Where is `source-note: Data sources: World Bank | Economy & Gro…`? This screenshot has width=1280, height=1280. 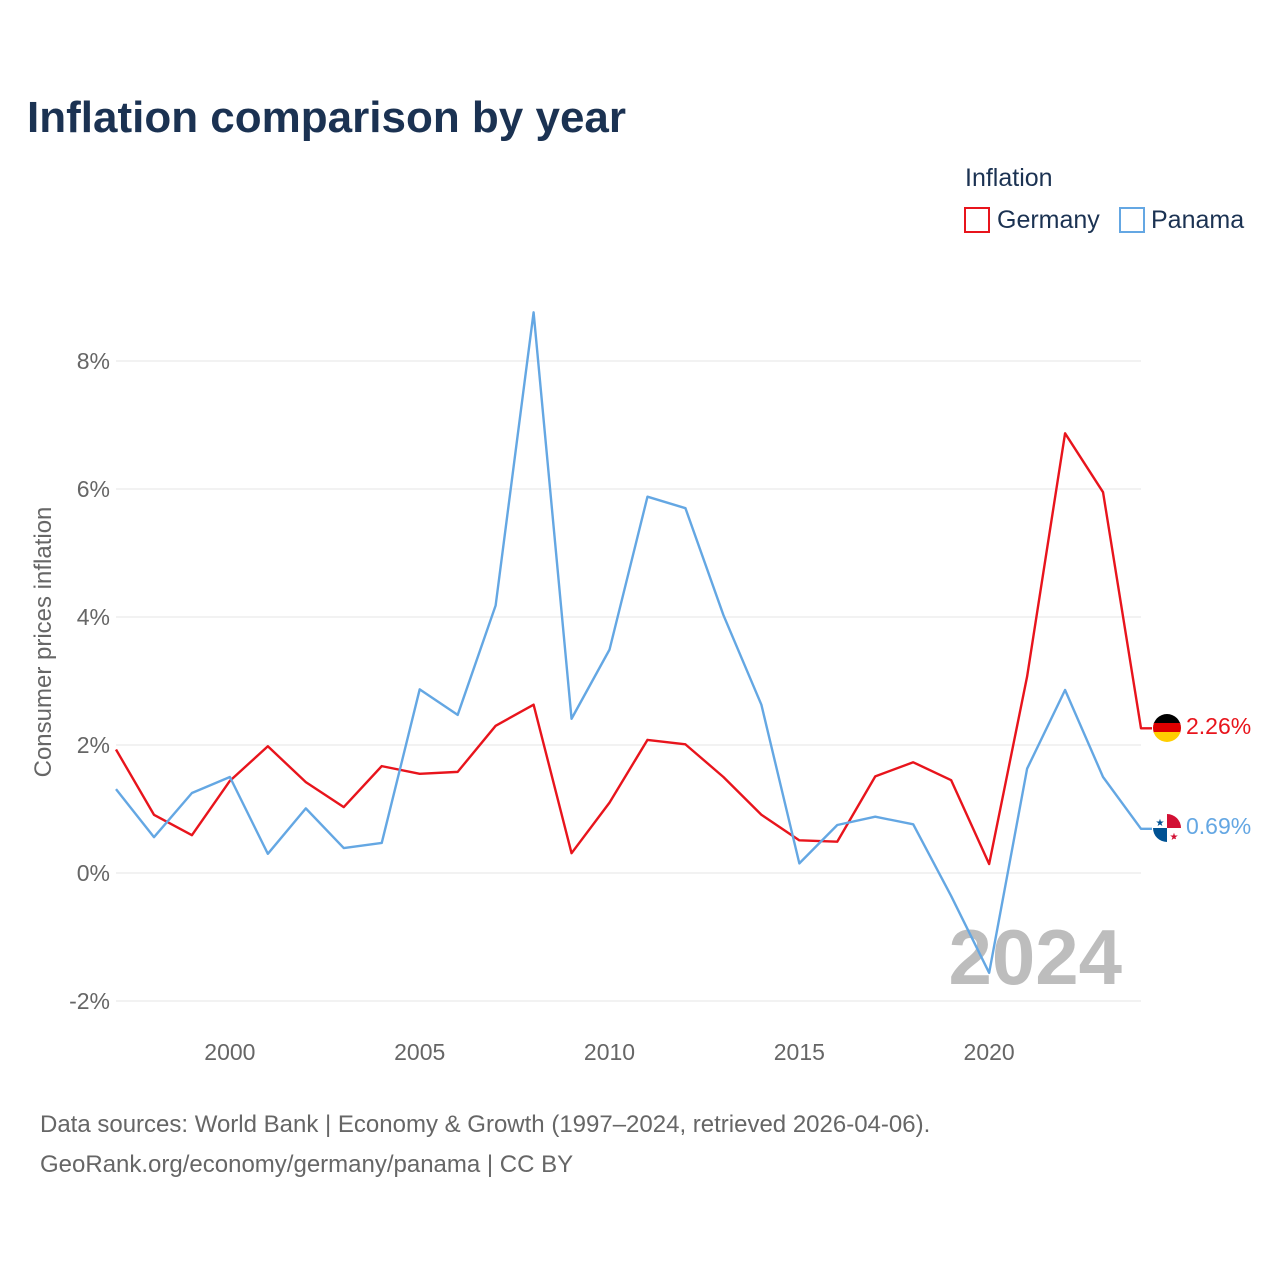
source-note: Data sources: World Bank | Economy & Gro… is located at coordinates (485, 1144).